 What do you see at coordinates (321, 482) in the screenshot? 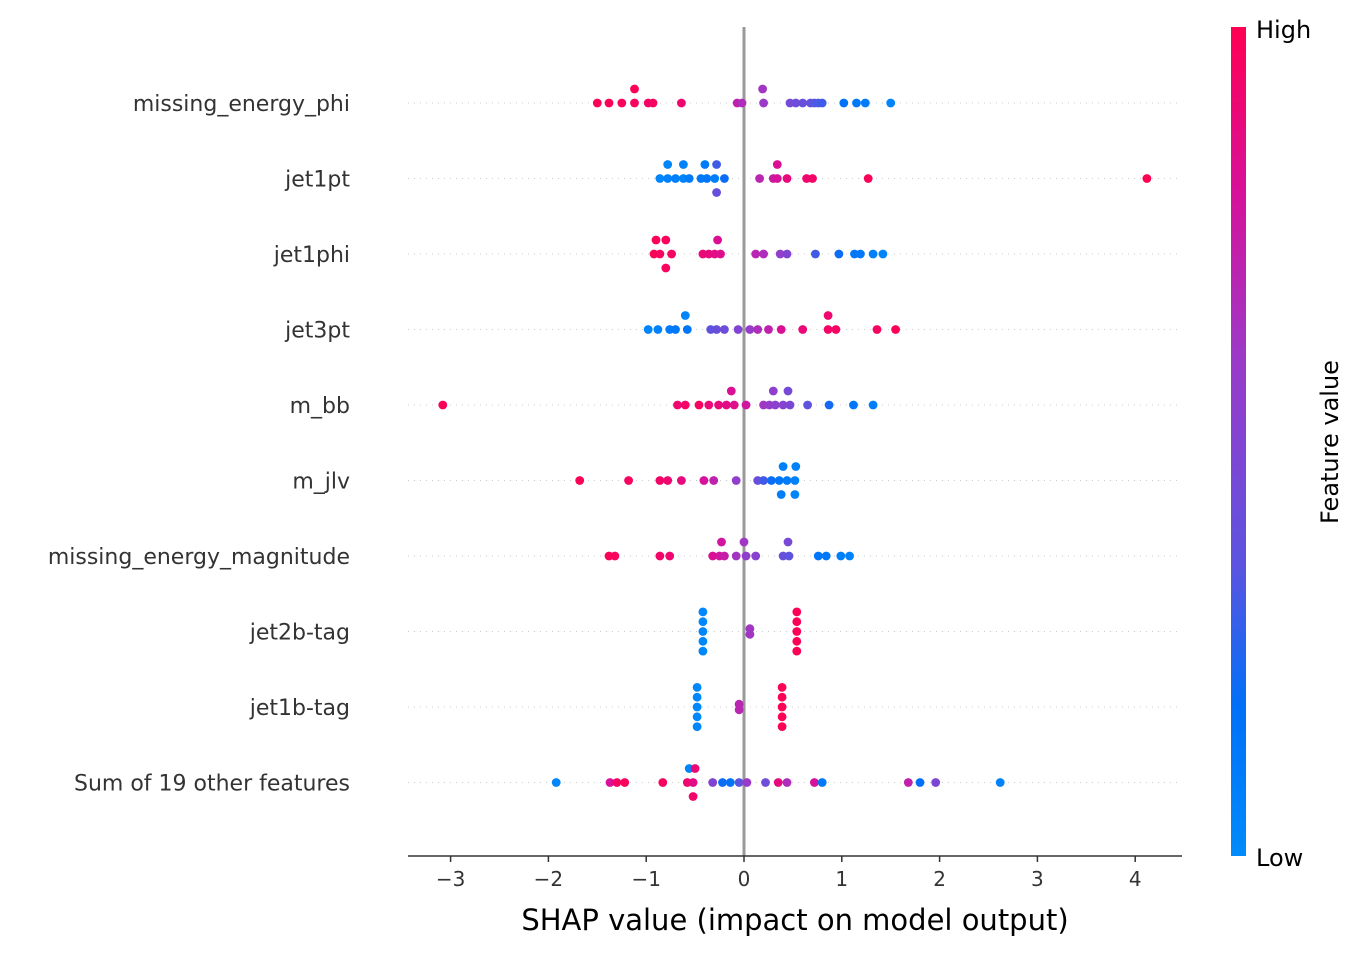
I see `feature-label: m_jlv` at bounding box center [321, 482].